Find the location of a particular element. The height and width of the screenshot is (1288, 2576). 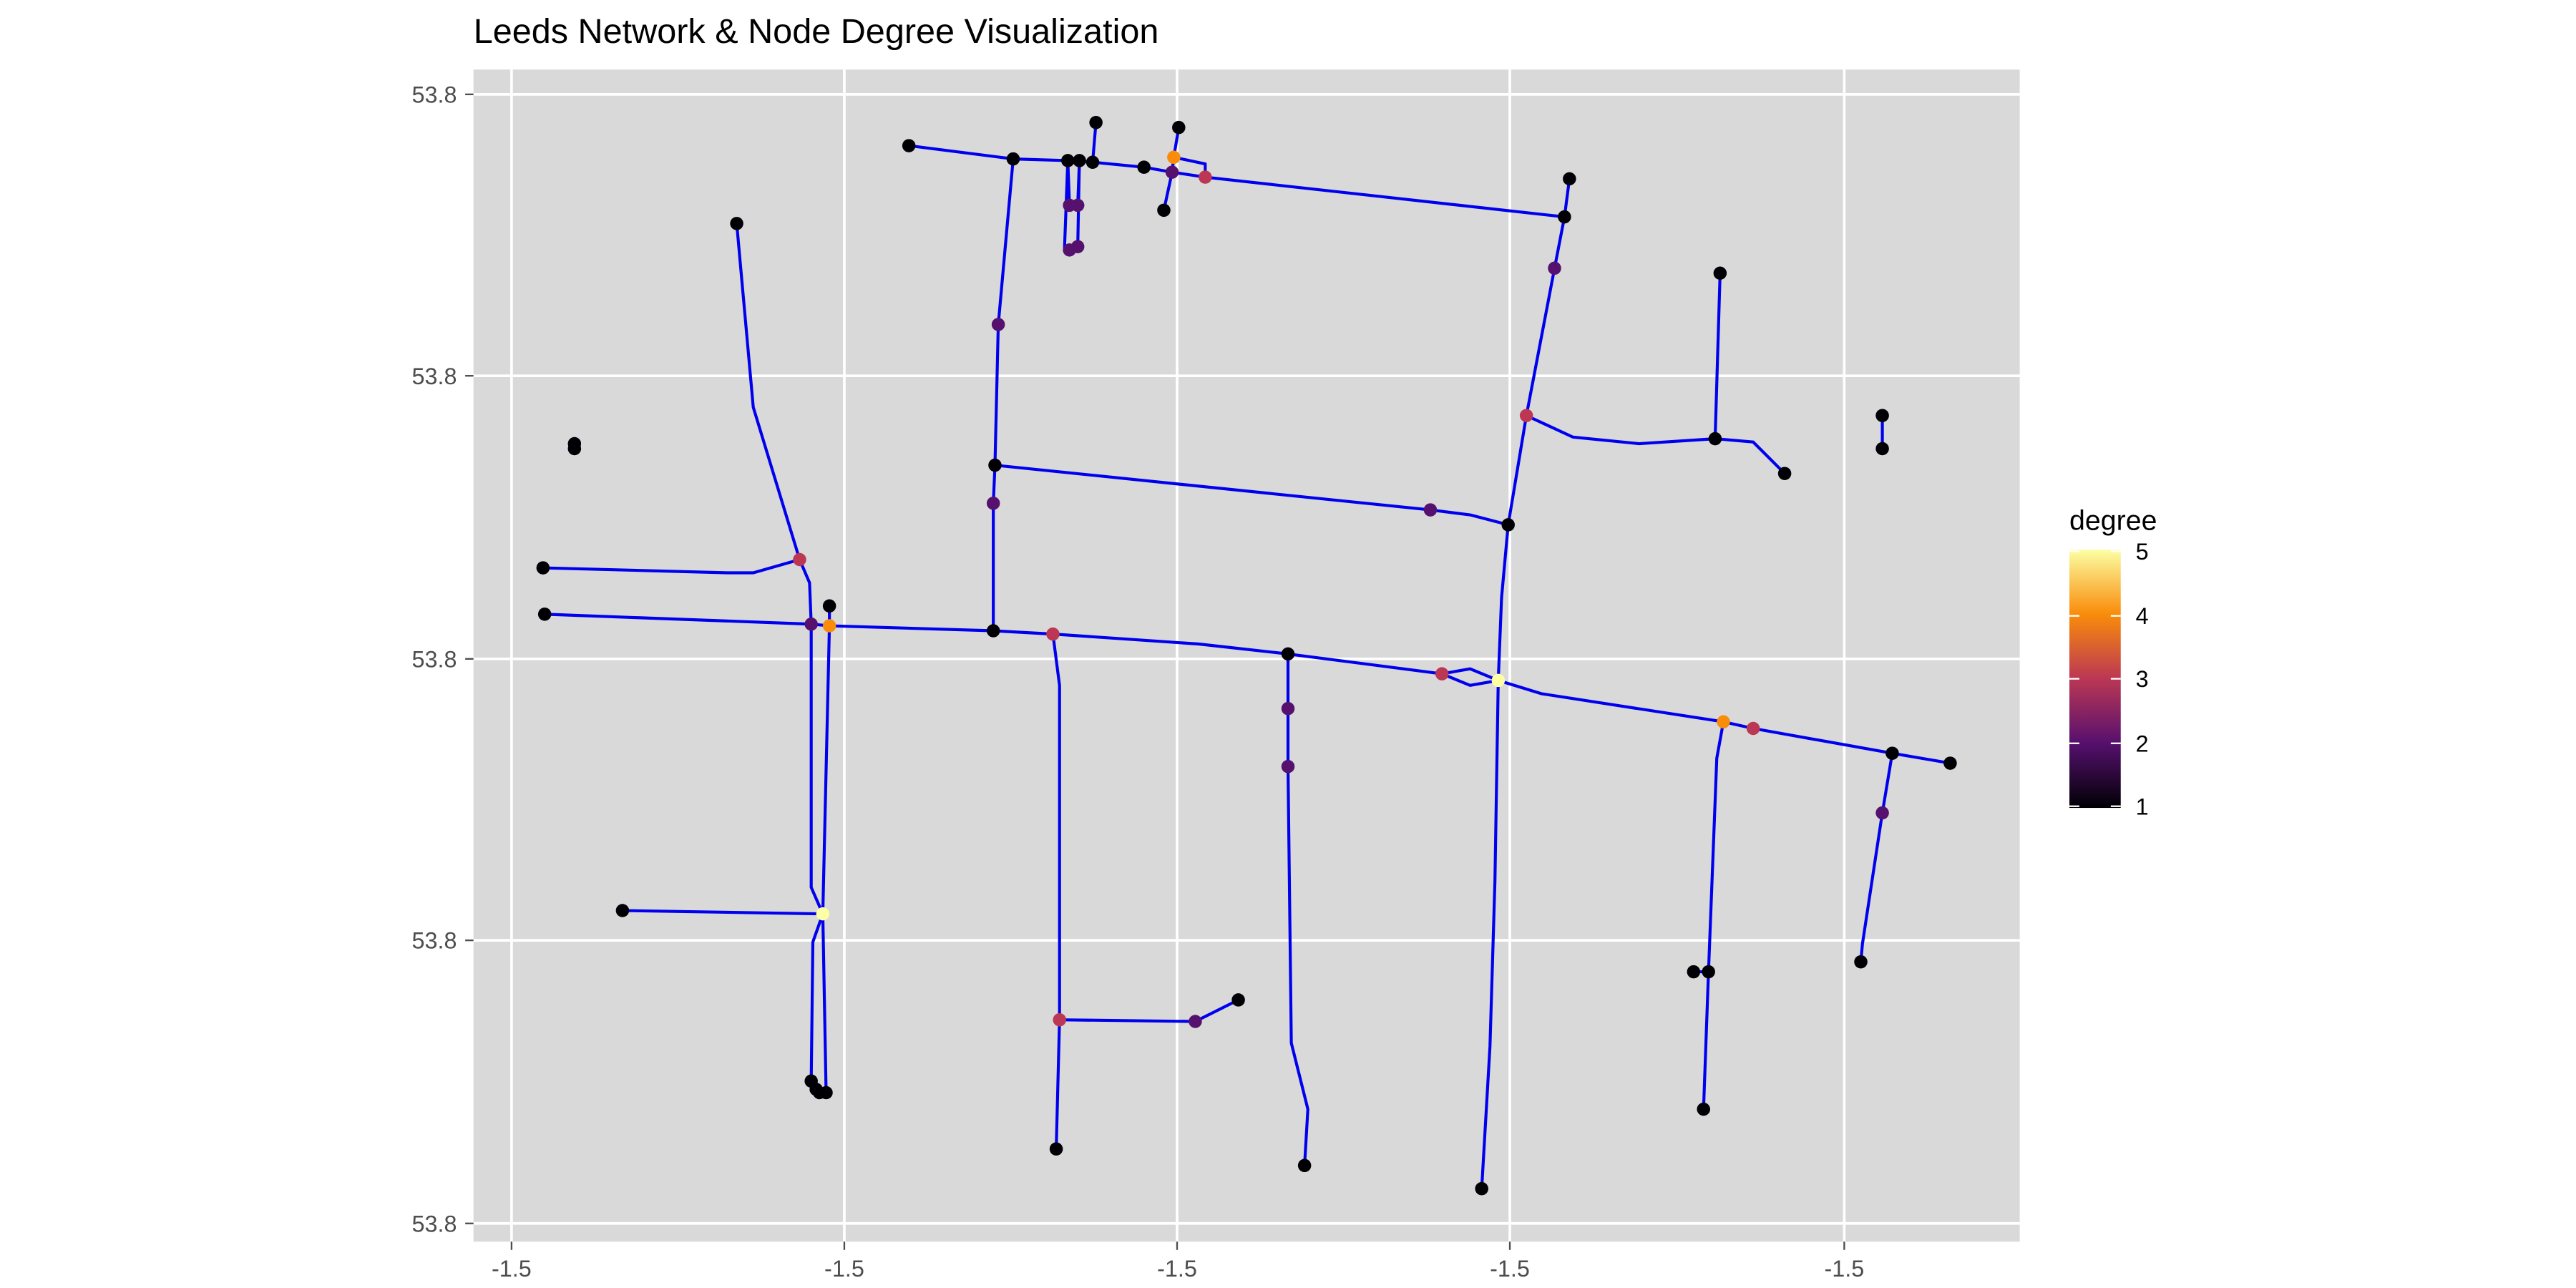

legend-title: degree is located at coordinates (2113, 520).